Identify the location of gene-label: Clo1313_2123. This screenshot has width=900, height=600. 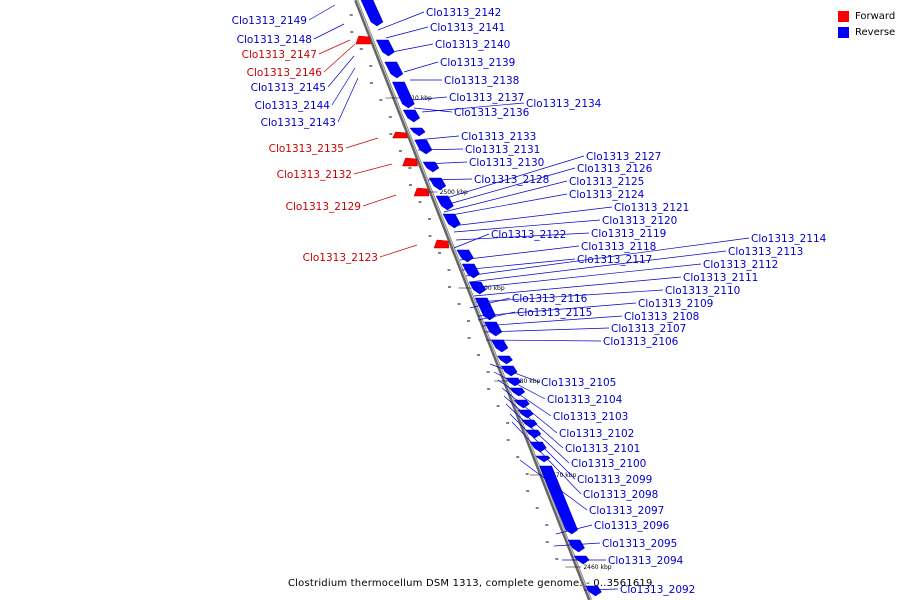
(340, 258).